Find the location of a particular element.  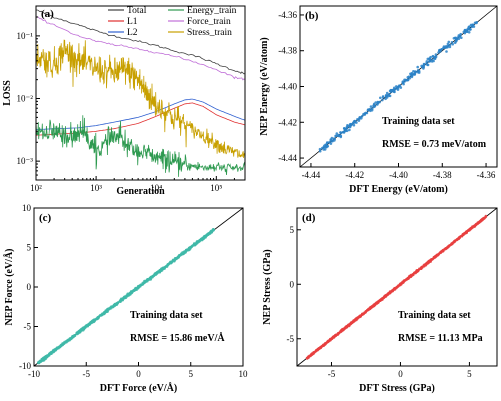

annotation-dataset: Training data set is located at coordinates (418, 121).